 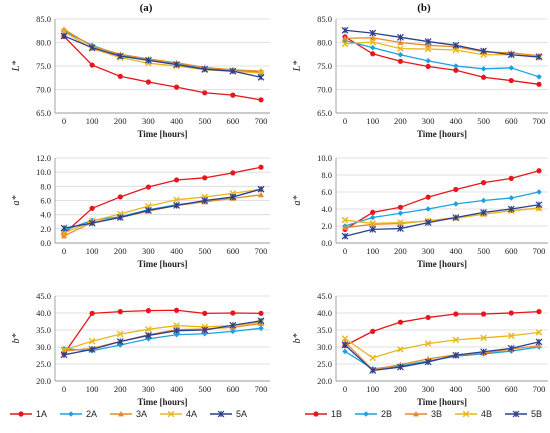 I want to click on legend-a: 1A 2A 3A 4A 5A, so click(x=128, y=414).